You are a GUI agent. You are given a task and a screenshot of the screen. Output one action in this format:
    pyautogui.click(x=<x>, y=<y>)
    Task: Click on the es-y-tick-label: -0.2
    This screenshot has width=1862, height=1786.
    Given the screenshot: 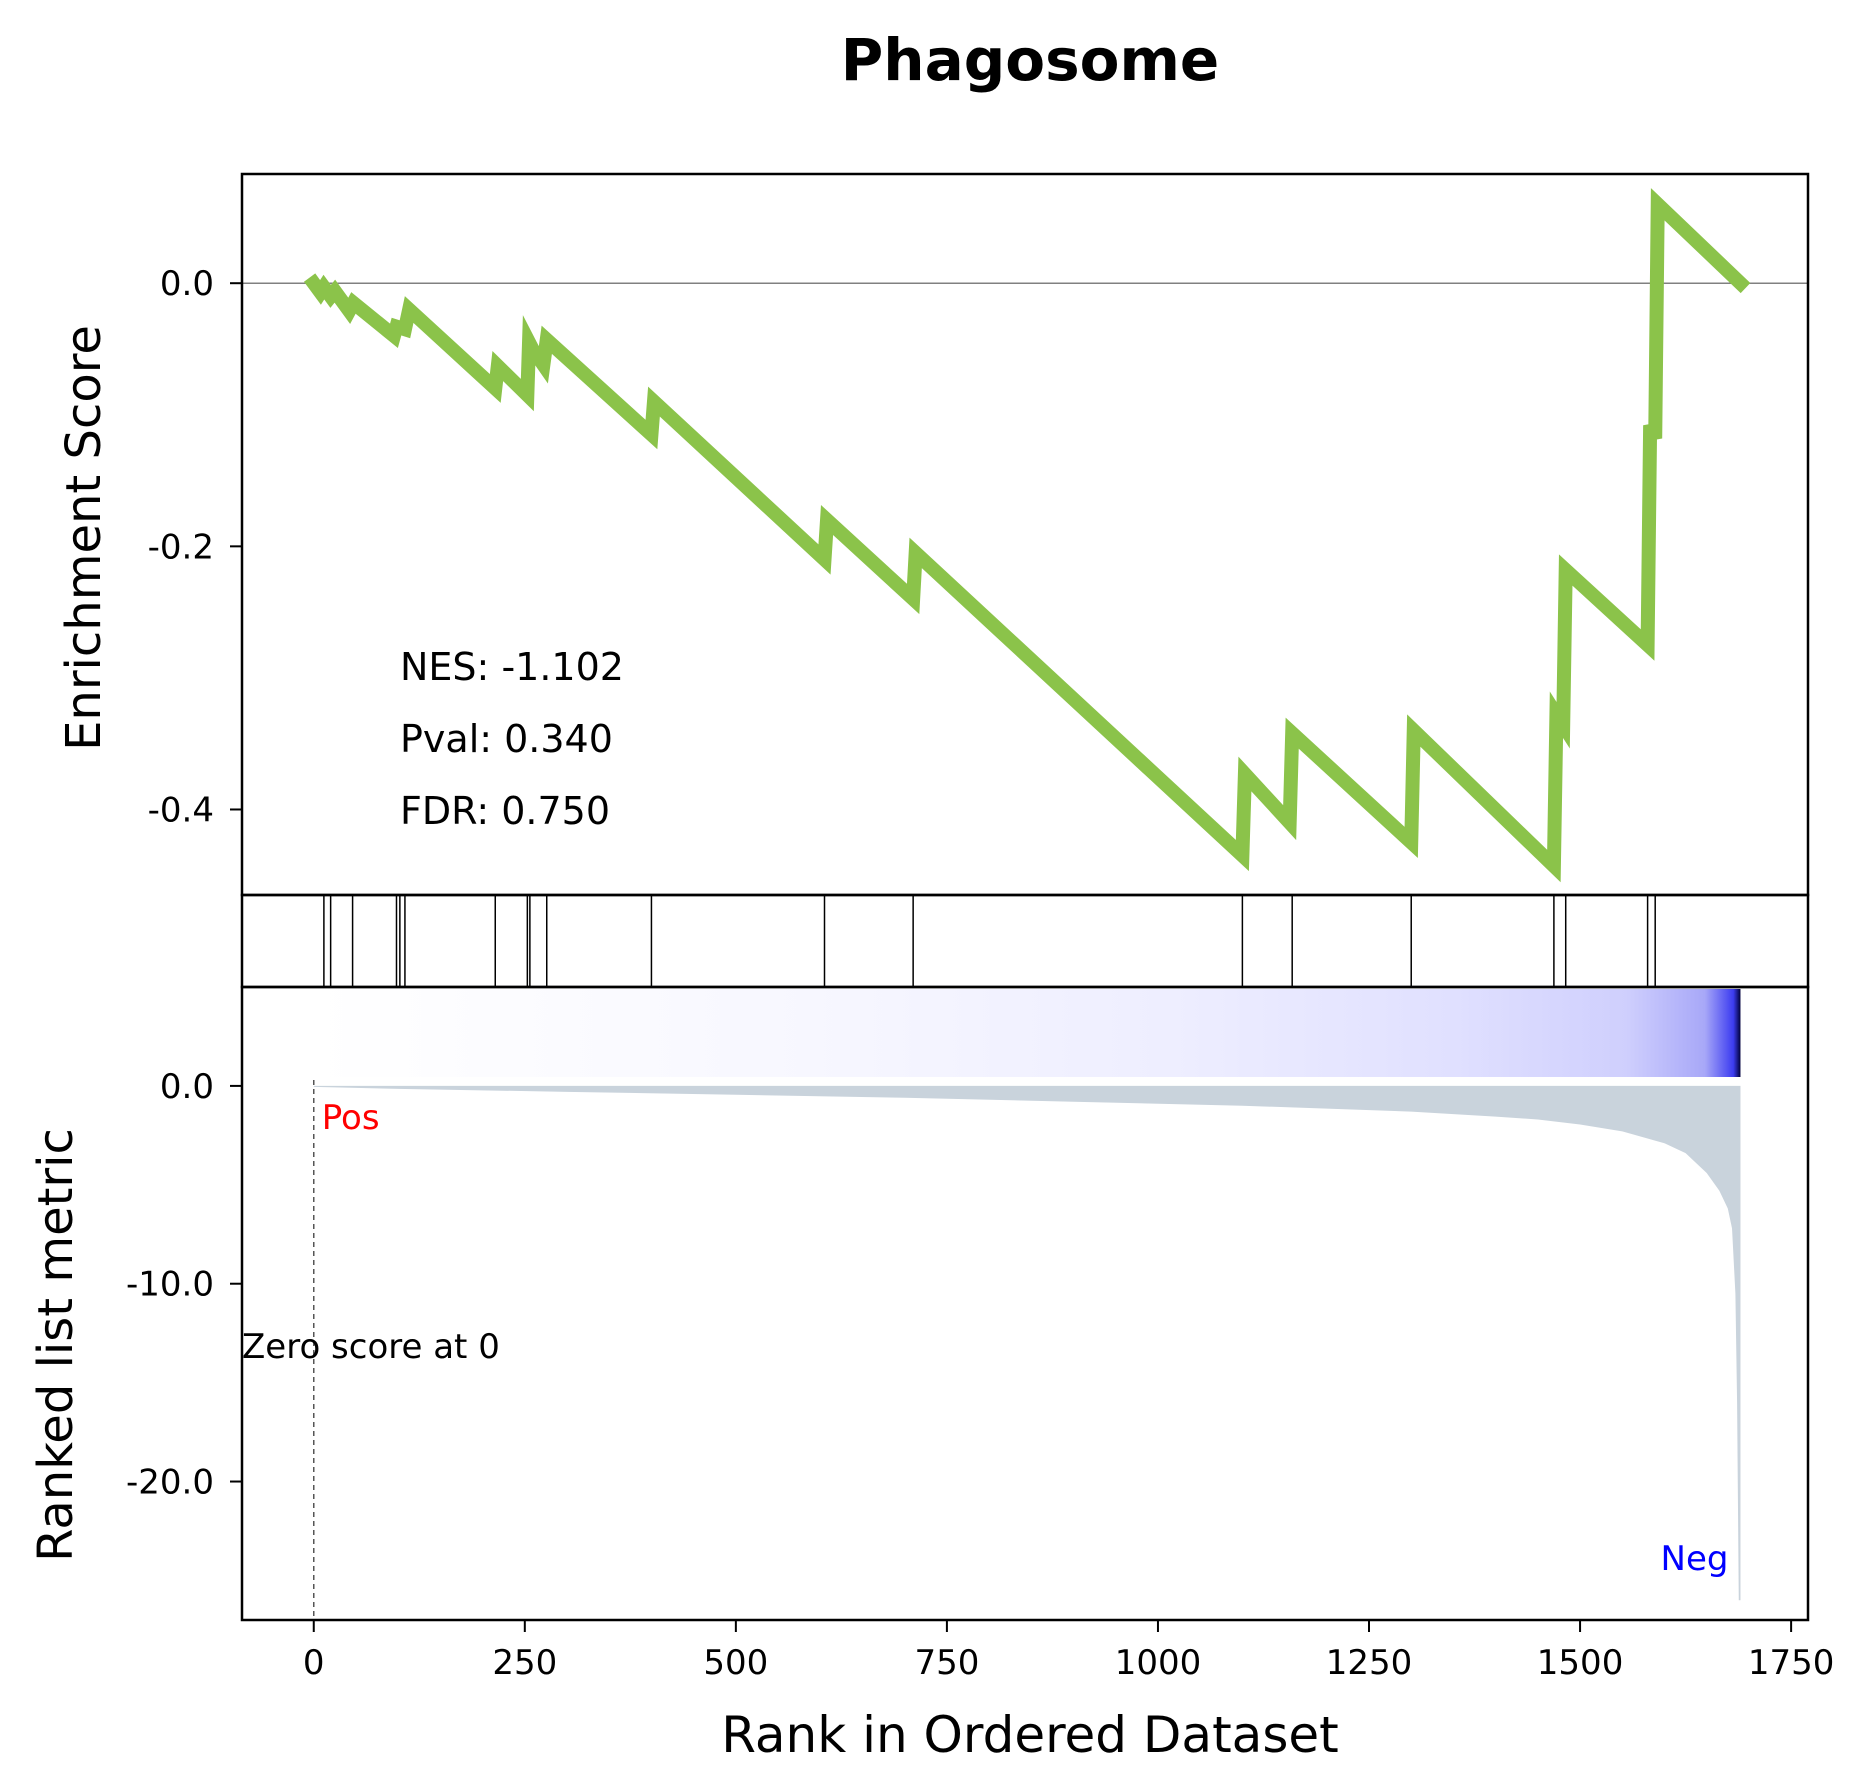 What is the action you would take?
    pyautogui.click(x=181, y=547)
    